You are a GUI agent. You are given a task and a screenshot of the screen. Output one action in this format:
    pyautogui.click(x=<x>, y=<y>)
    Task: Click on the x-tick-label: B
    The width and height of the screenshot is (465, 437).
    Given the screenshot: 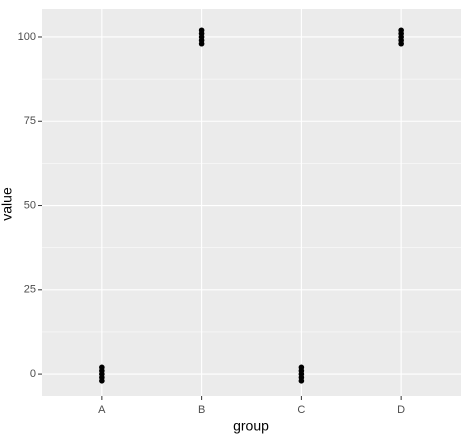 What is the action you would take?
    pyautogui.click(x=201, y=410)
    